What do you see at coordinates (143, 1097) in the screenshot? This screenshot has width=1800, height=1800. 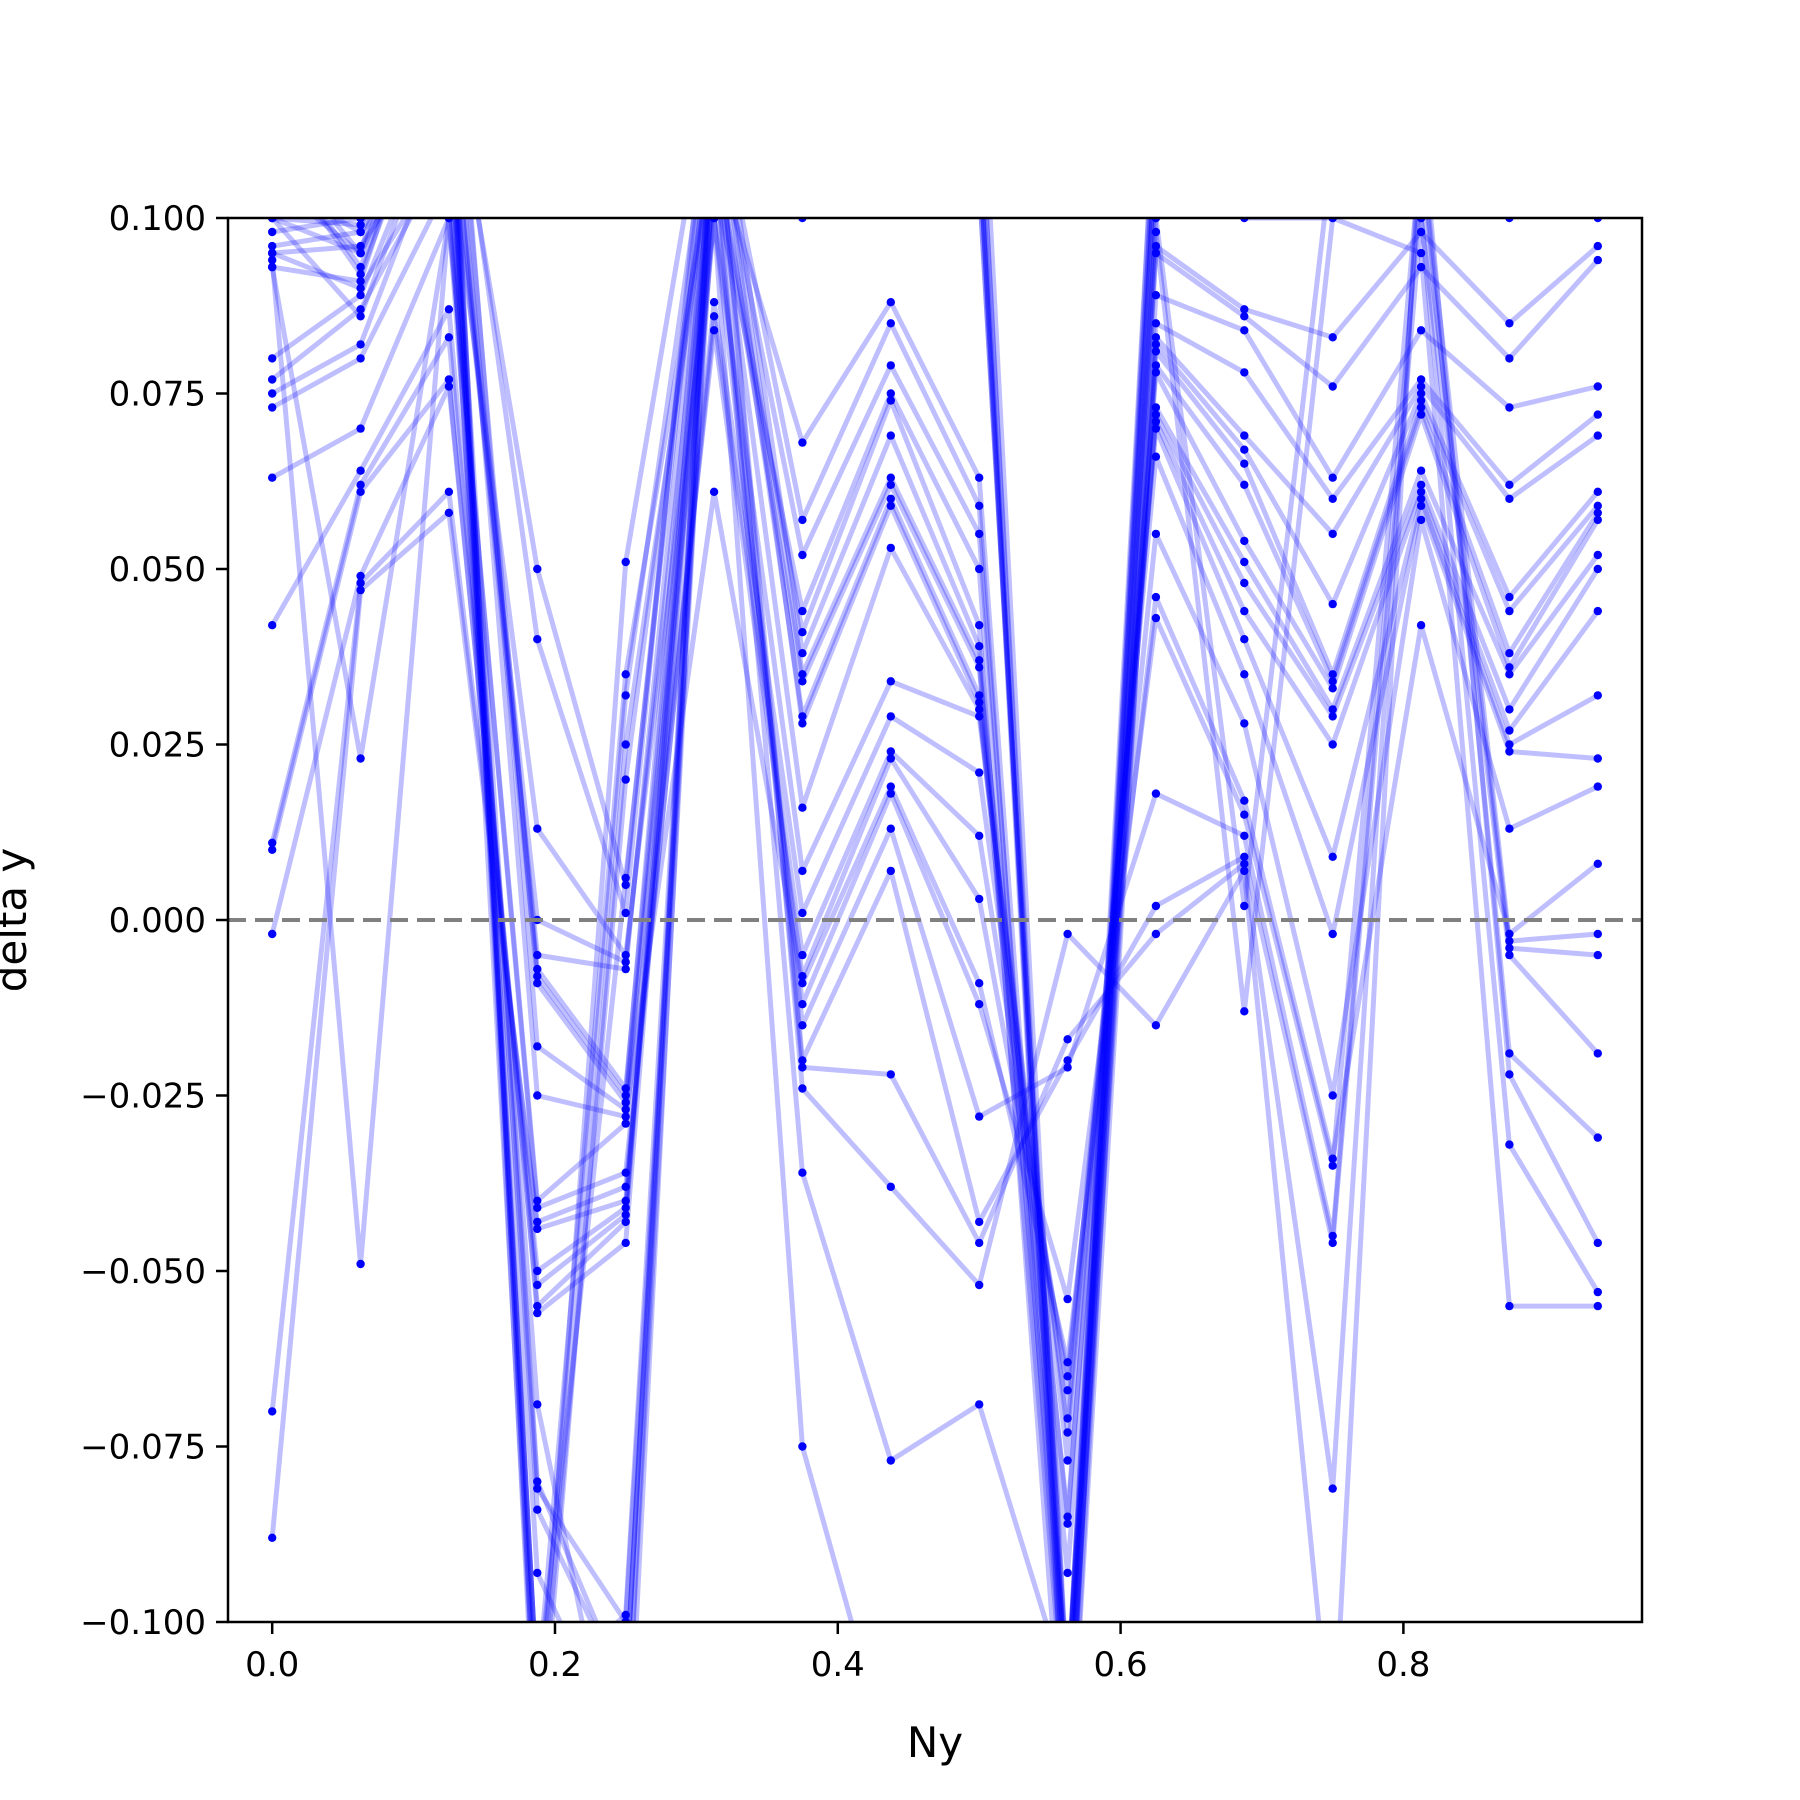 I see `y-tick-label: −0.025` at bounding box center [143, 1097].